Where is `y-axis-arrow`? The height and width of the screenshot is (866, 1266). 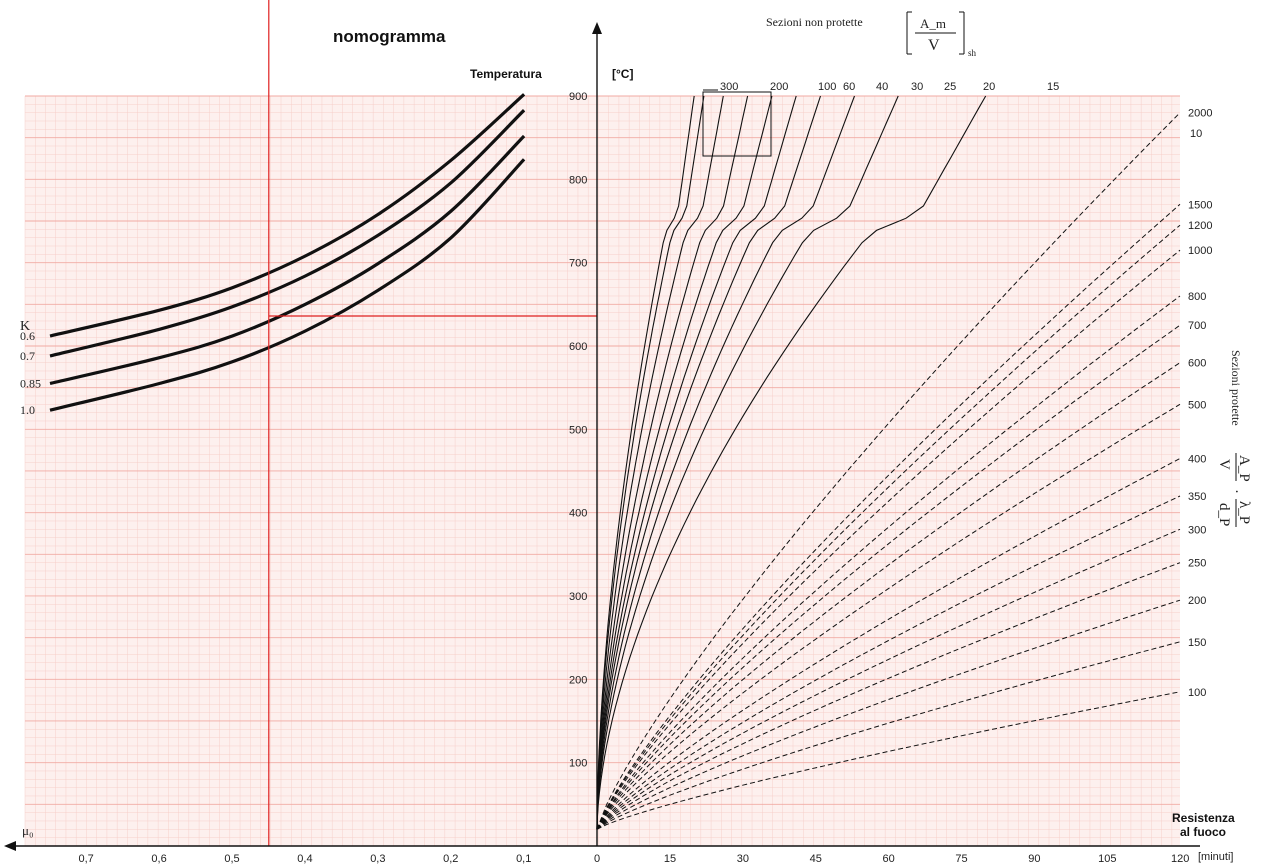 y-axis-arrow is located at coordinates (597, 28).